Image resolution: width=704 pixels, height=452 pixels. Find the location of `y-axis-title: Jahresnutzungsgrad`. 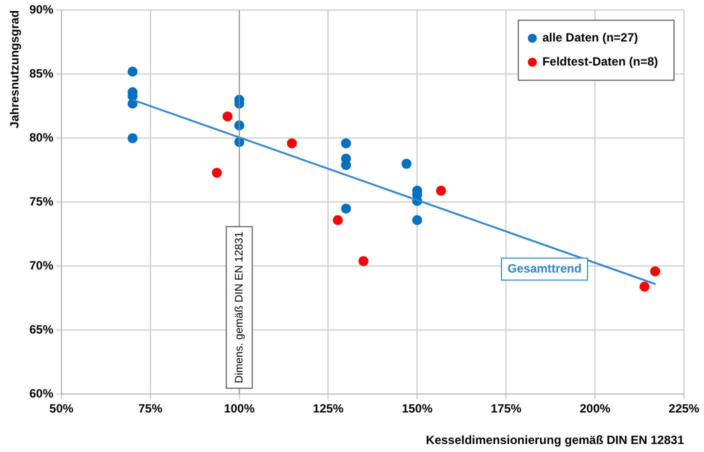

y-axis-title: Jahresnutzungsgrad is located at coordinates (15, 69).